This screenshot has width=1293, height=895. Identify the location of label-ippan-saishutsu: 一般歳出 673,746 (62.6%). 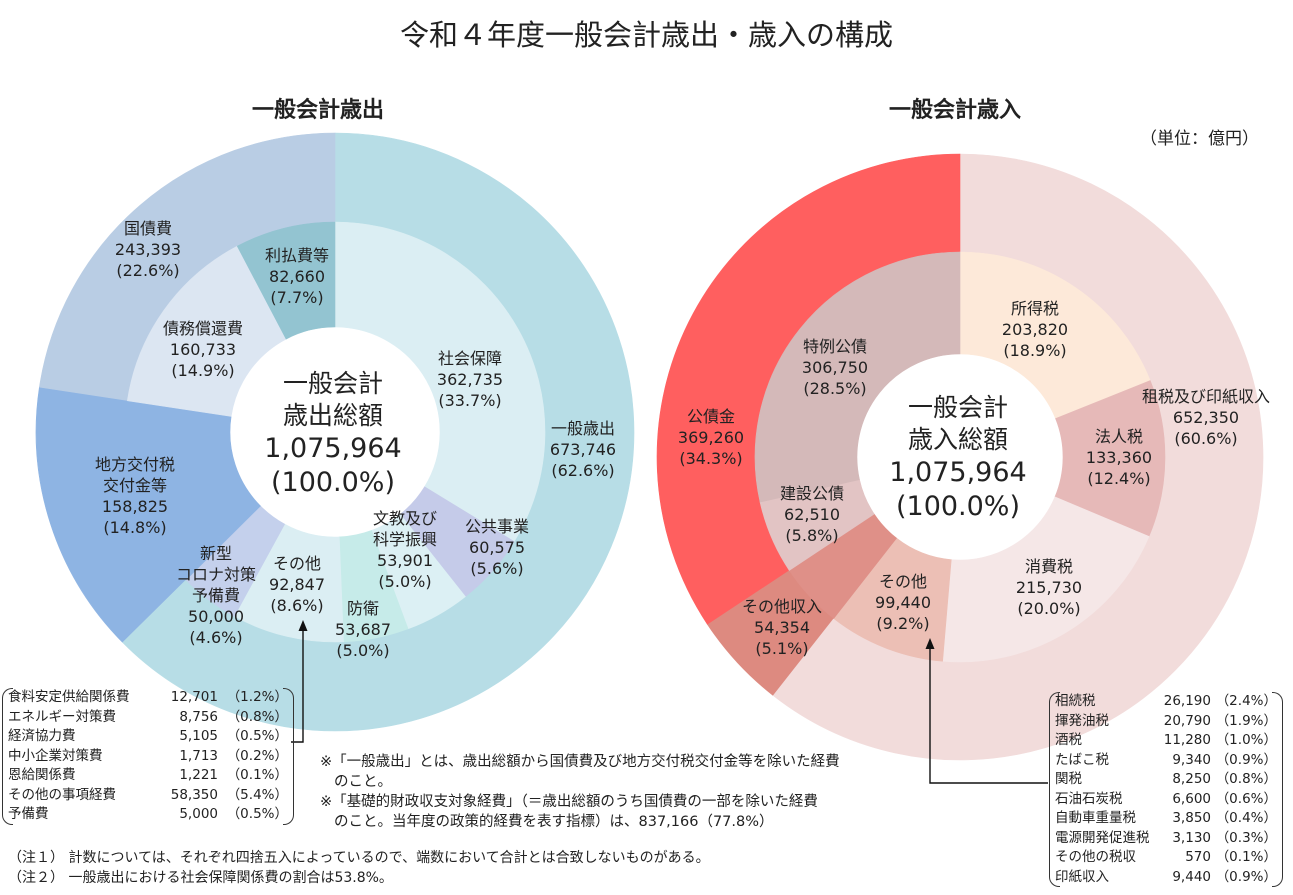
(583, 449).